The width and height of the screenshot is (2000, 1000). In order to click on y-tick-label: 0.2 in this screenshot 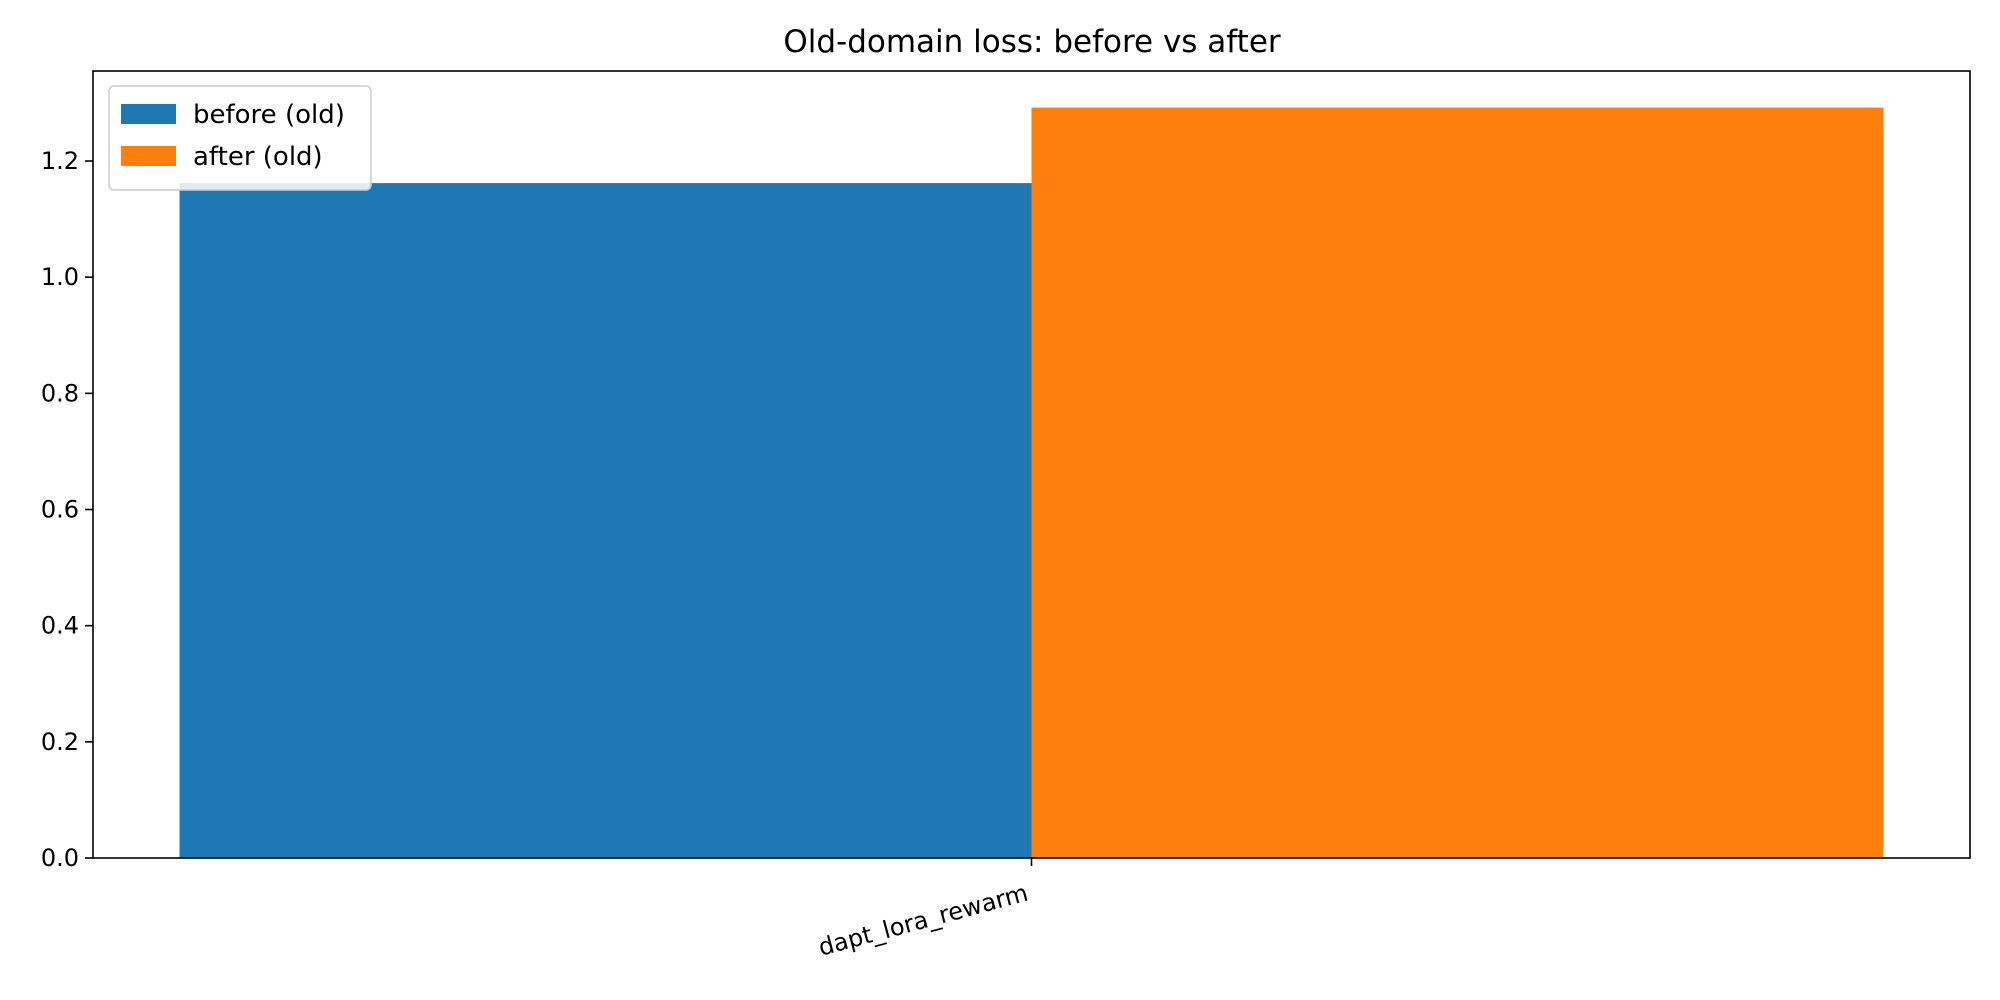, I will do `click(60, 742)`.